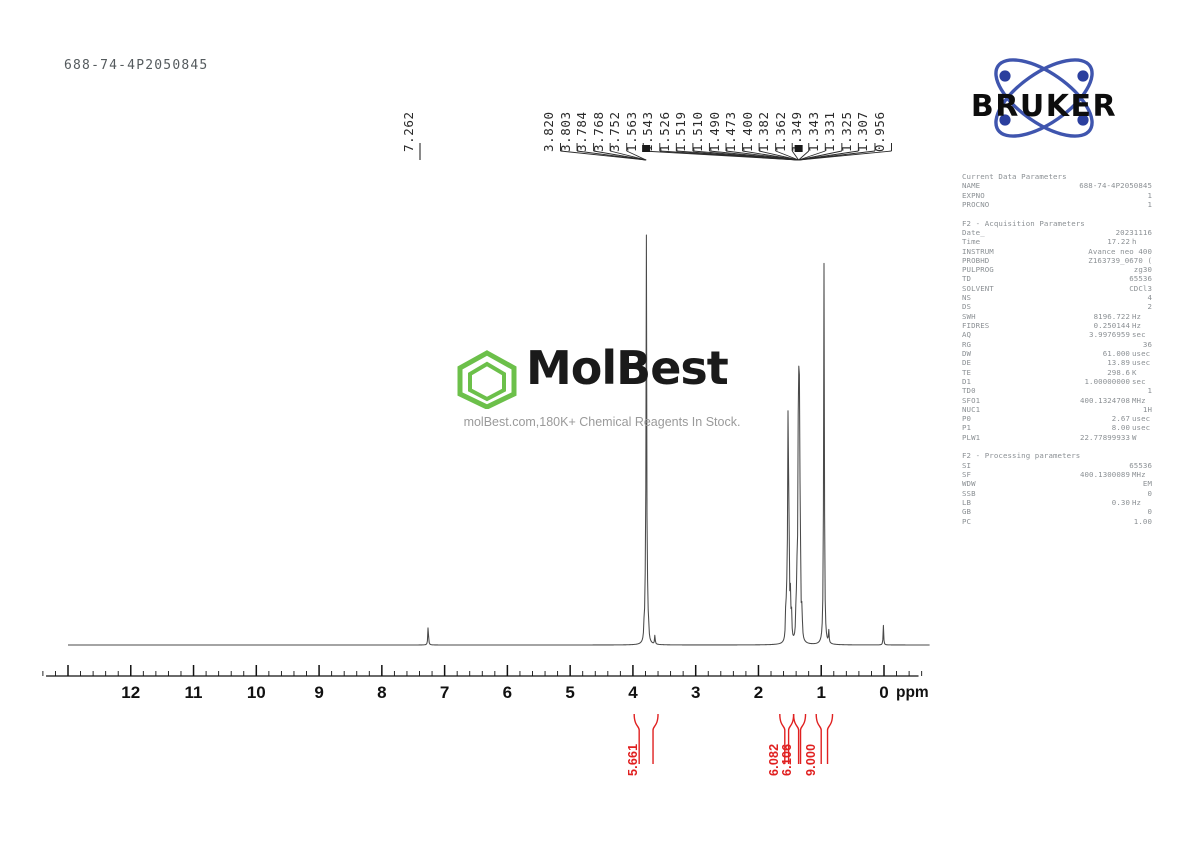  What do you see at coordinates (1142, 521) in the screenshot?
I see `param-value: 1.00` at bounding box center [1142, 521].